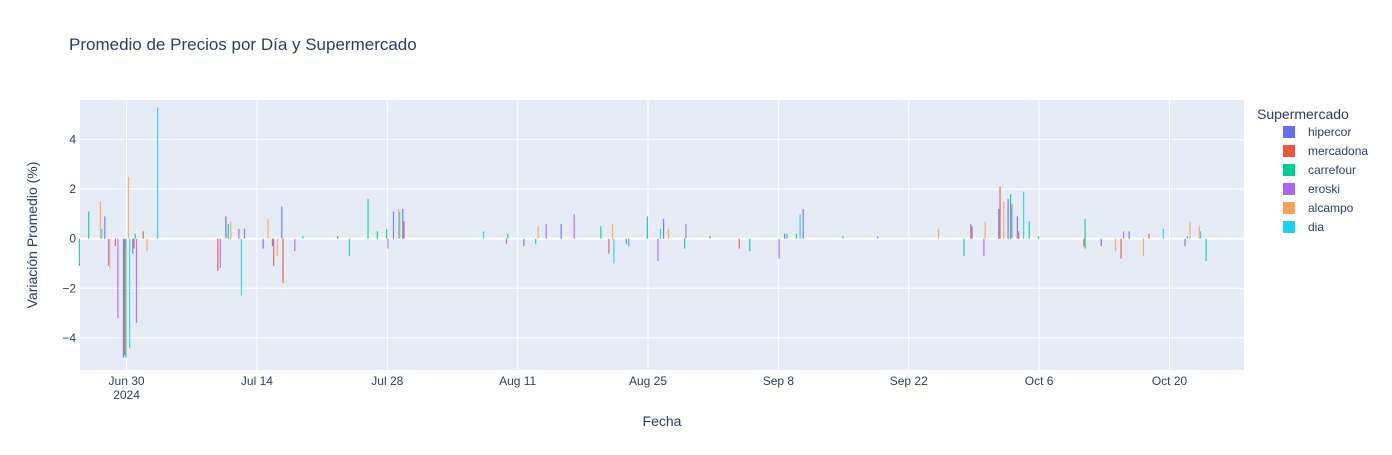 The width and height of the screenshot is (1392, 455). What do you see at coordinates (1289, 132) in the screenshot?
I see `legend-swatch-hipercor` at bounding box center [1289, 132].